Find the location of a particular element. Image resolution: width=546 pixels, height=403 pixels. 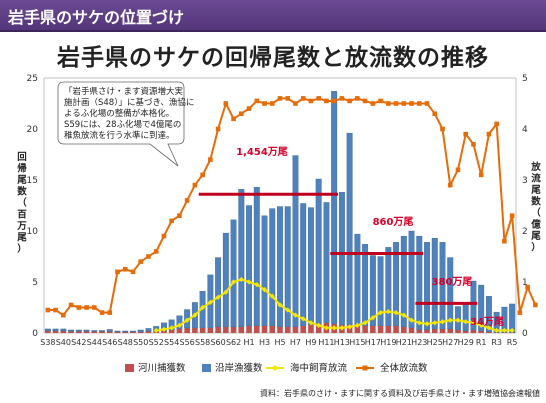

x-tick-label: H1 is located at coordinates (248, 342).